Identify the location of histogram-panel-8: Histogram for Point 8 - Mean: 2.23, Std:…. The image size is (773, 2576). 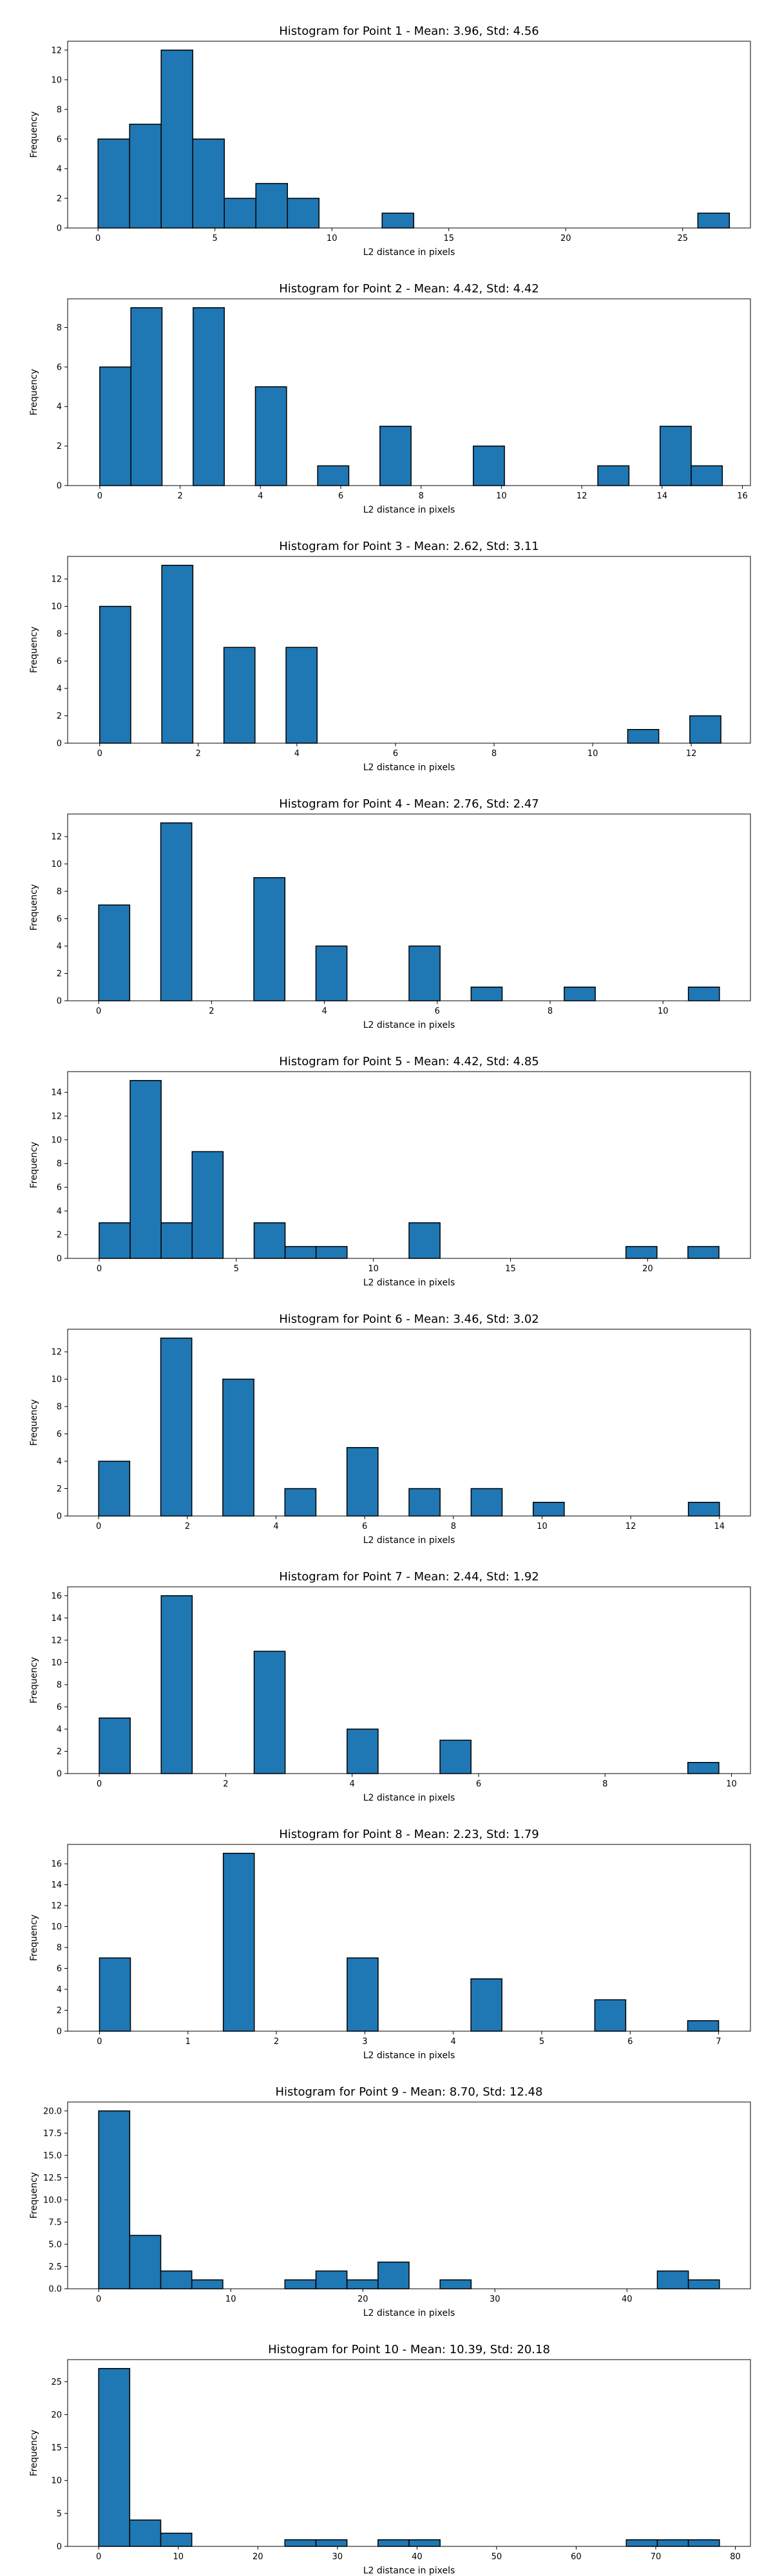
(389, 1944).